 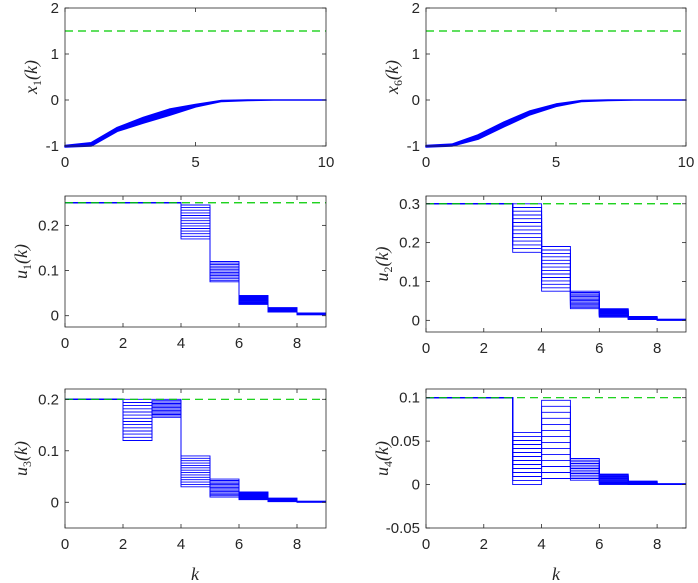 What do you see at coordinates (403, 528) in the screenshot?
I see `y-tick-label-u4-0: -0.05` at bounding box center [403, 528].